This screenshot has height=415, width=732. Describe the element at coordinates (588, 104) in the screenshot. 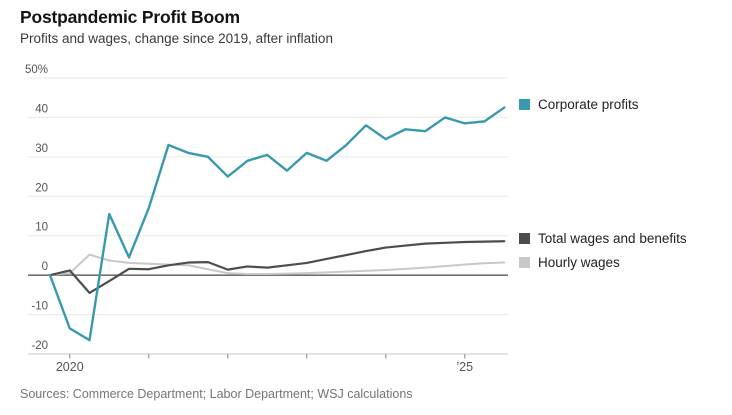

I see `legend-label-corporate-profits: Corporate profits` at that location.